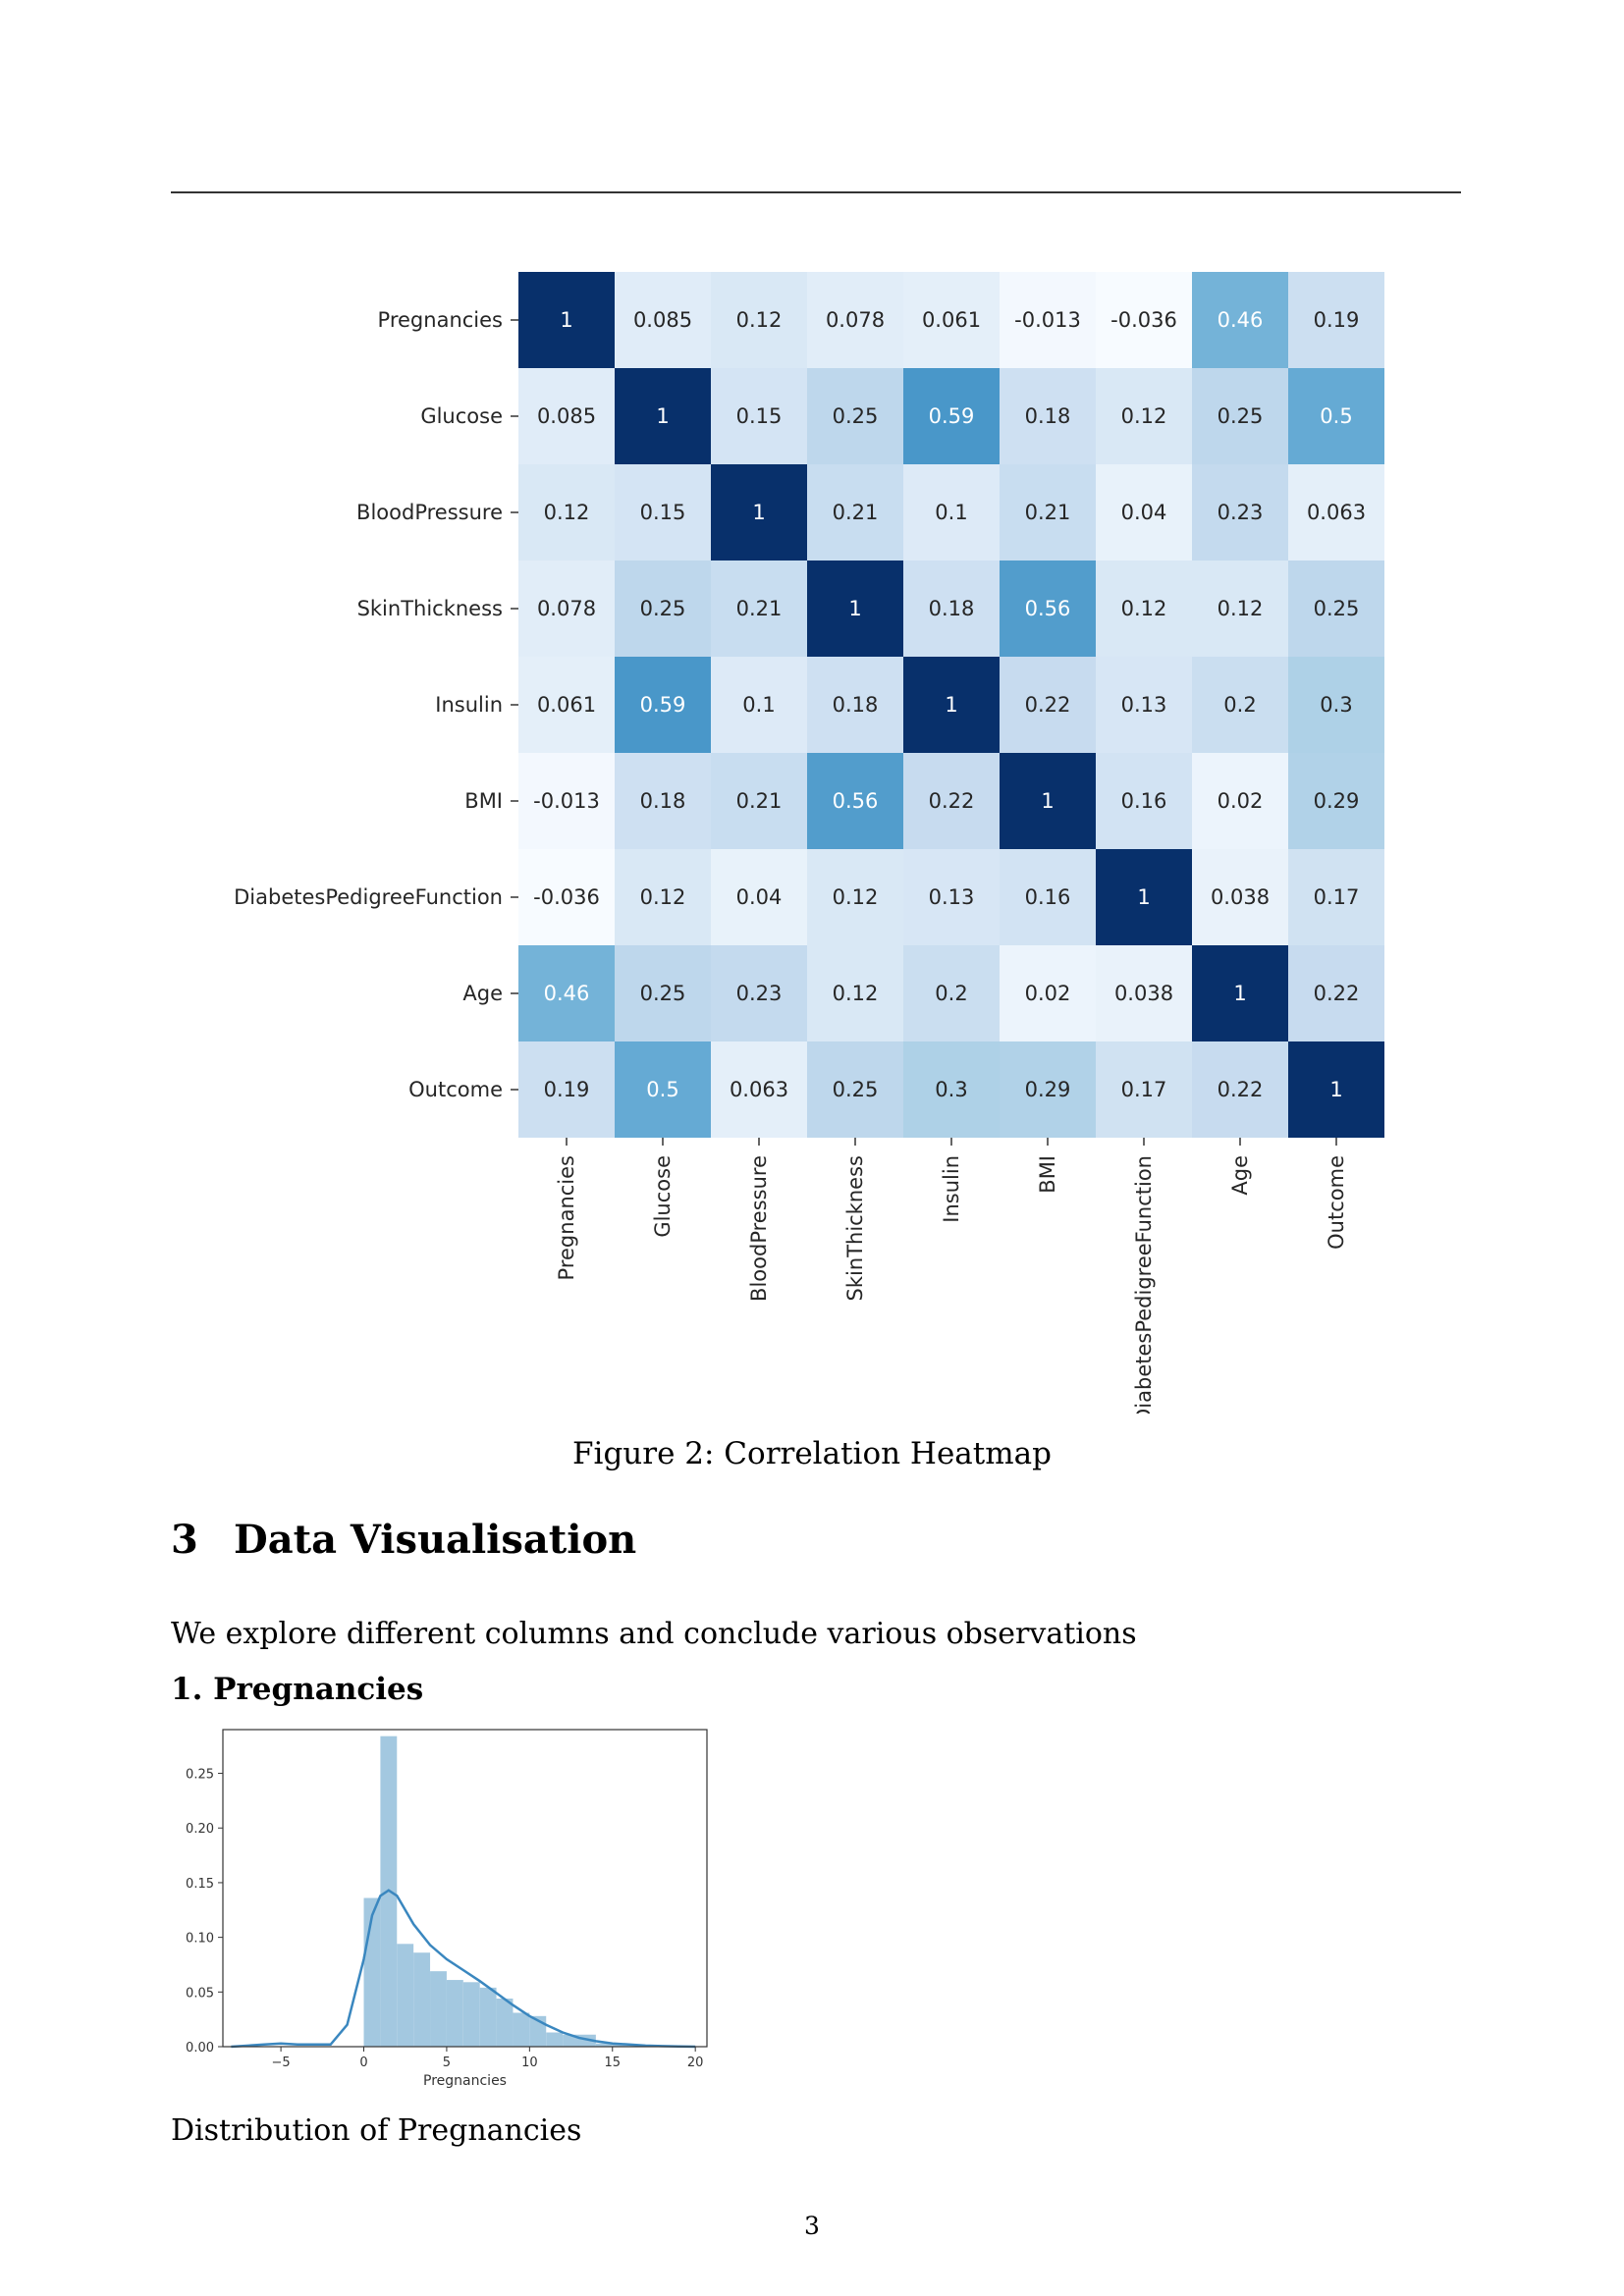 This screenshot has height=2296, width=1624. I want to click on y-tick-label: Age, so click(482, 994).